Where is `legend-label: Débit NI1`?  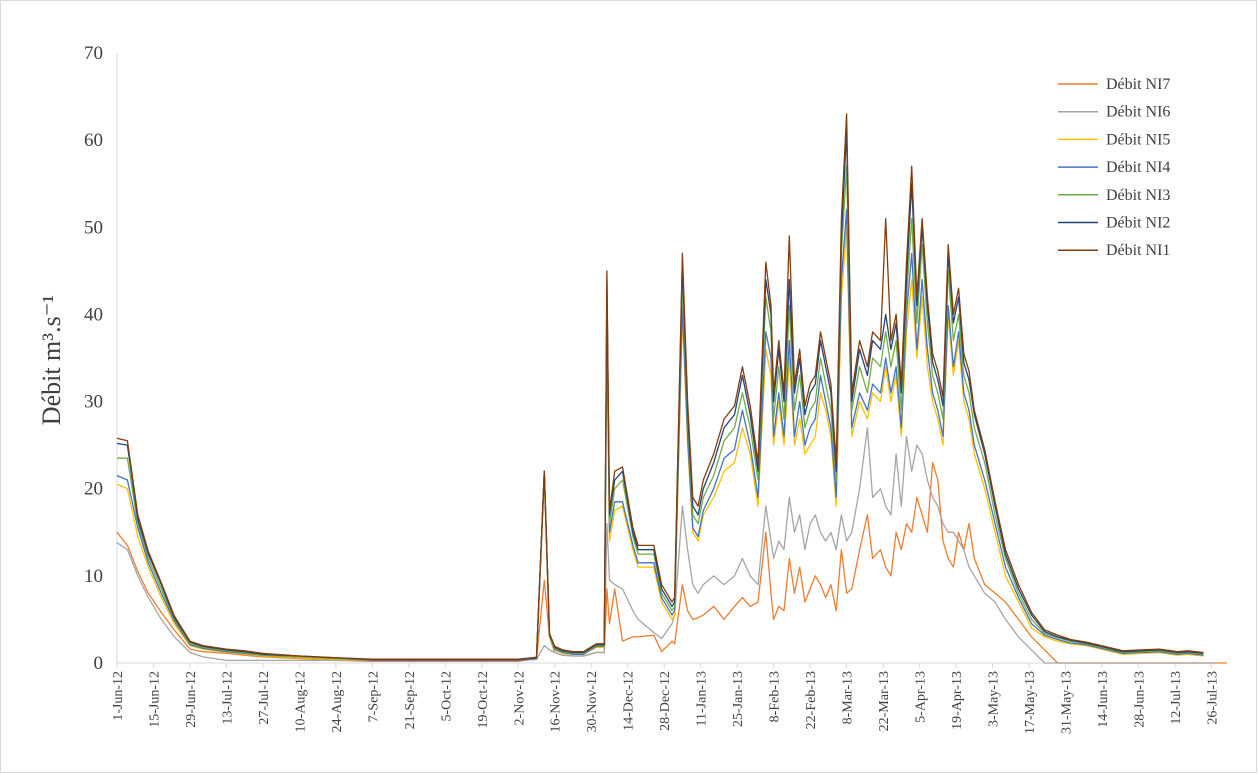 legend-label: Débit NI1 is located at coordinates (1138, 250).